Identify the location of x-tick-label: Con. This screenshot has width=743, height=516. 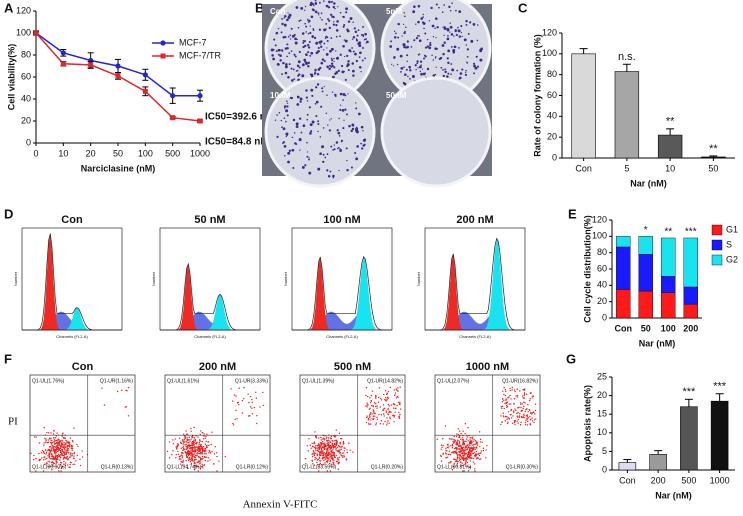
(627, 480).